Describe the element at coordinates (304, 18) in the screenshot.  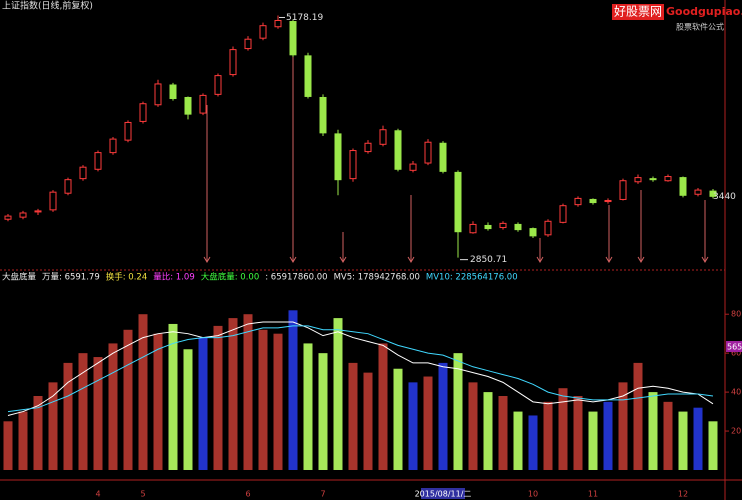
I see `high-annotation: 5178.19` at that location.